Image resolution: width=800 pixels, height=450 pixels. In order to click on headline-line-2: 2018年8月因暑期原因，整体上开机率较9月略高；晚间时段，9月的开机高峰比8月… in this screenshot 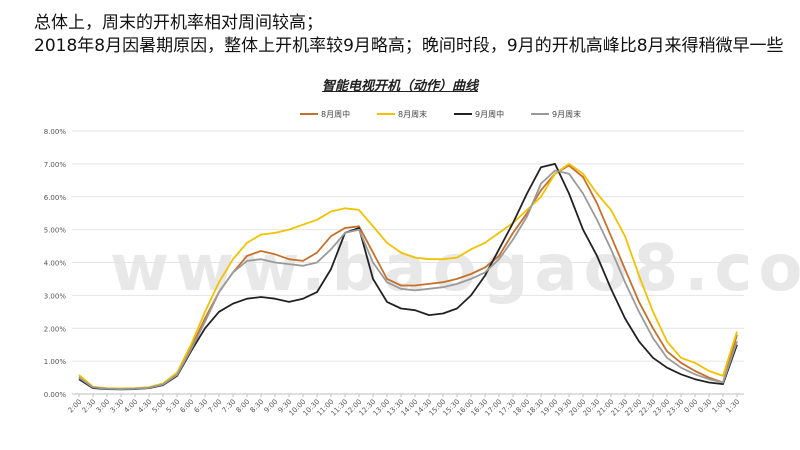, I will do `click(409, 46)`.